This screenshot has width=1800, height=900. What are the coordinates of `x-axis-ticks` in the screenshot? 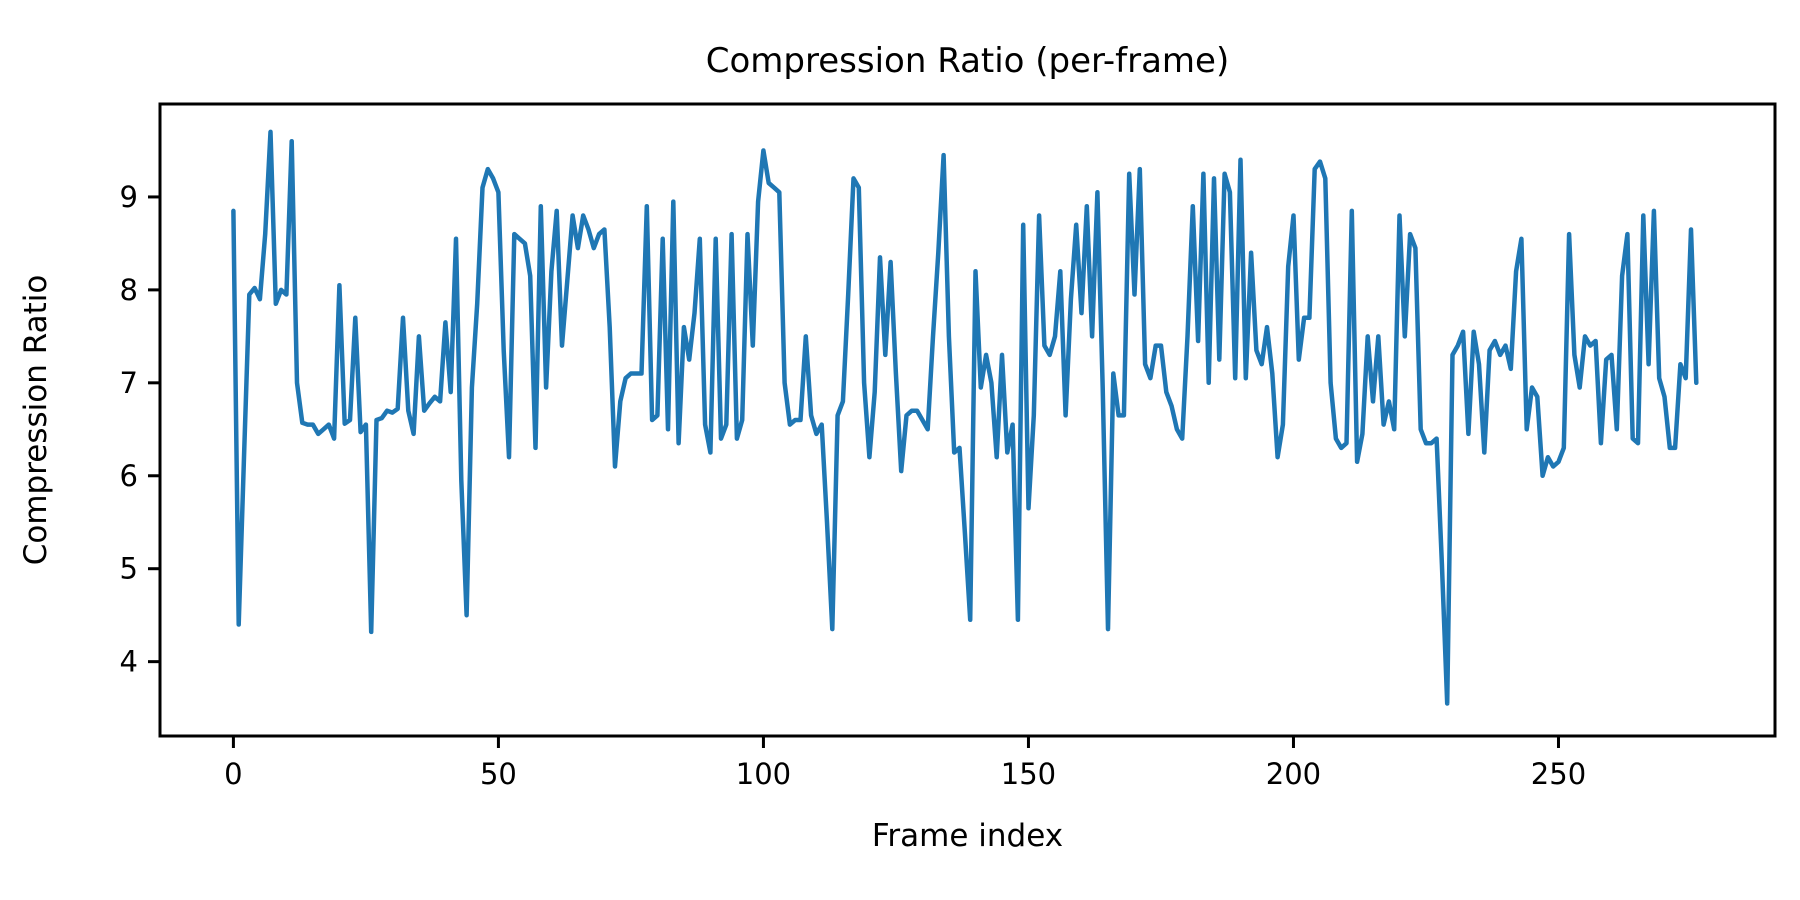 It's located at (895, 742).